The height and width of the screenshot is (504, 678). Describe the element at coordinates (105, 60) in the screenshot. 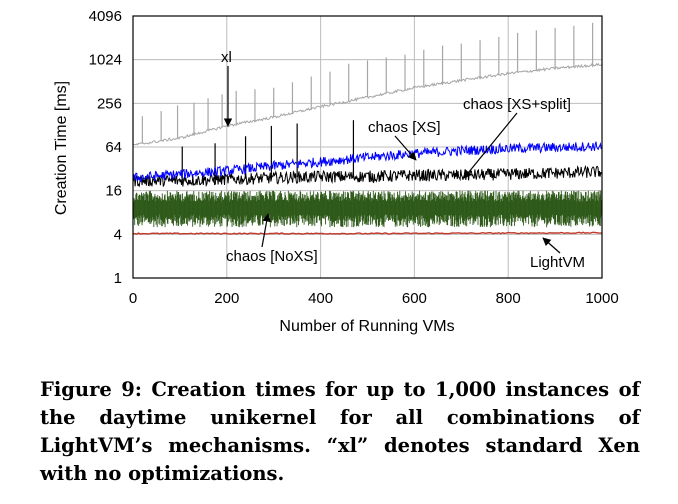

I see `y-tick-label: 1024` at that location.